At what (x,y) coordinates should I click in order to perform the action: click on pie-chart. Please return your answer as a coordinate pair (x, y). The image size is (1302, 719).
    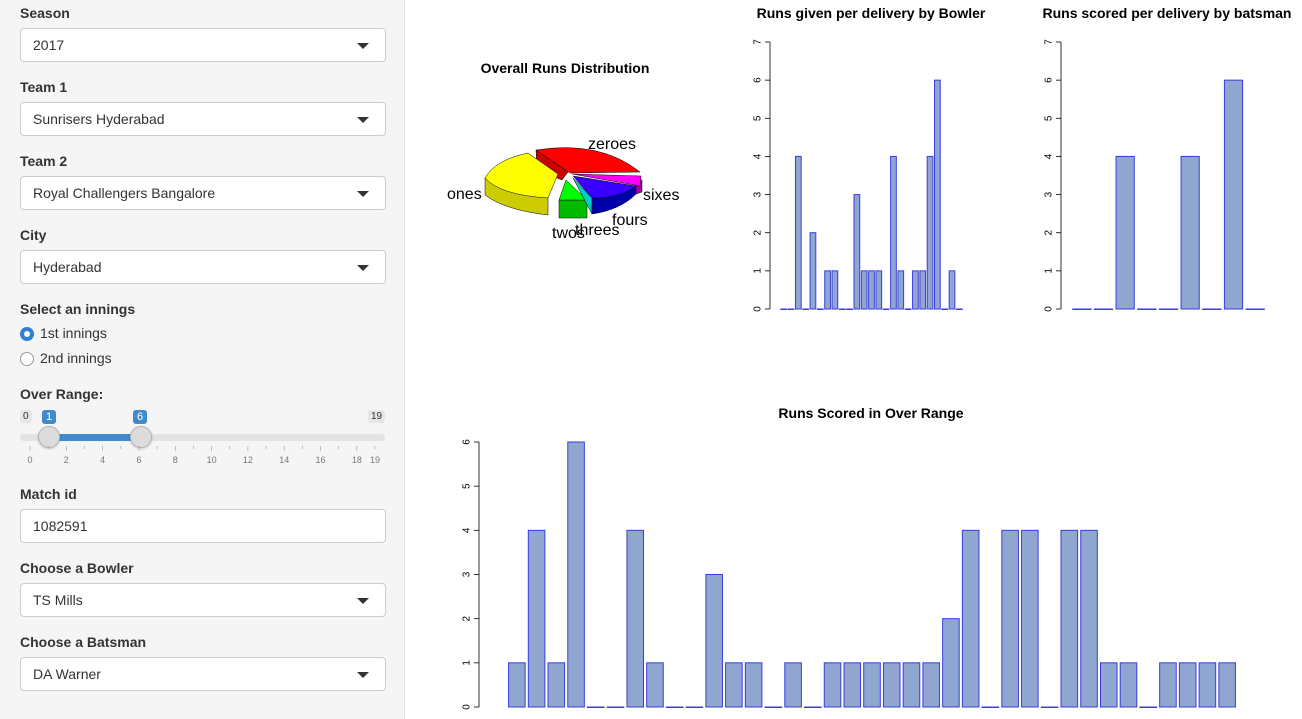
    Looking at the image, I should click on (563, 183).